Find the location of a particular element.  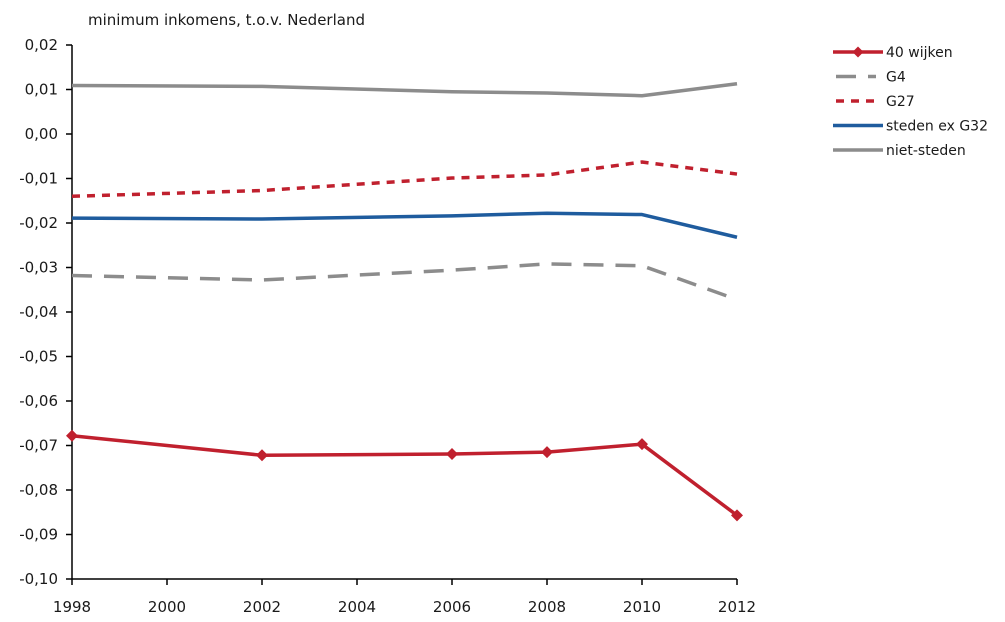

legend-item: 40 wijken is located at coordinates (893, 53).